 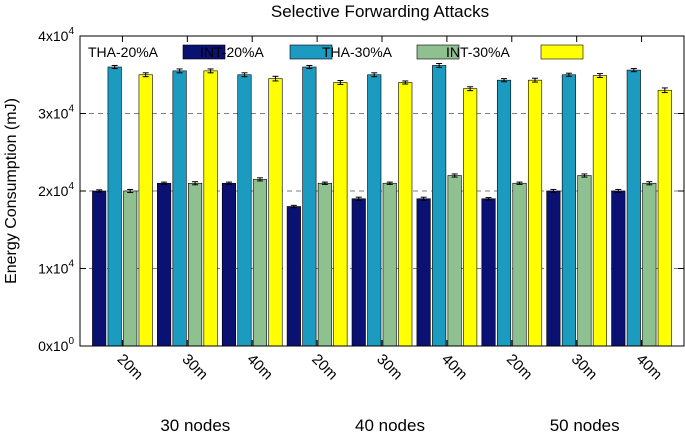 I want to click on legend: THA-20%A INT-20%A THA-30%A INT-30%A, so click(x=336, y=52).